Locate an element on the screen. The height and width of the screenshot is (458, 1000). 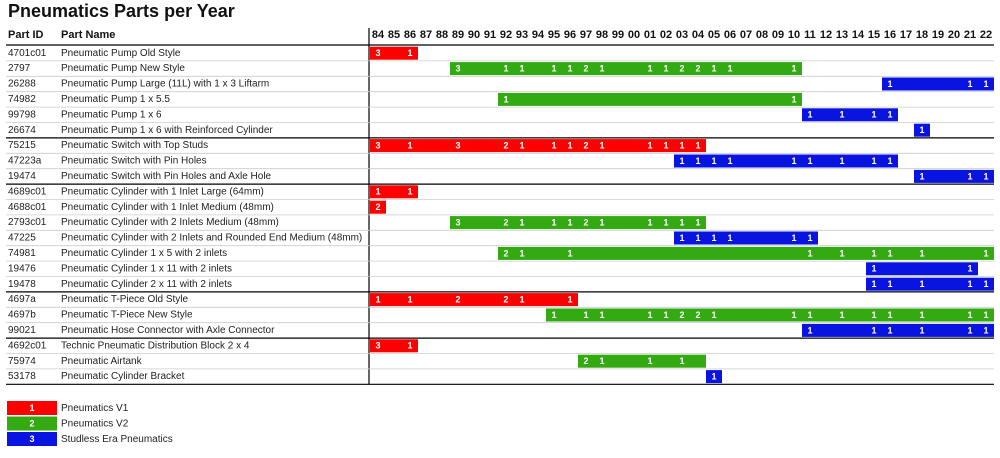
part-name: Pneumatic Switch with Top Studs is located at coordinates (134, 145).